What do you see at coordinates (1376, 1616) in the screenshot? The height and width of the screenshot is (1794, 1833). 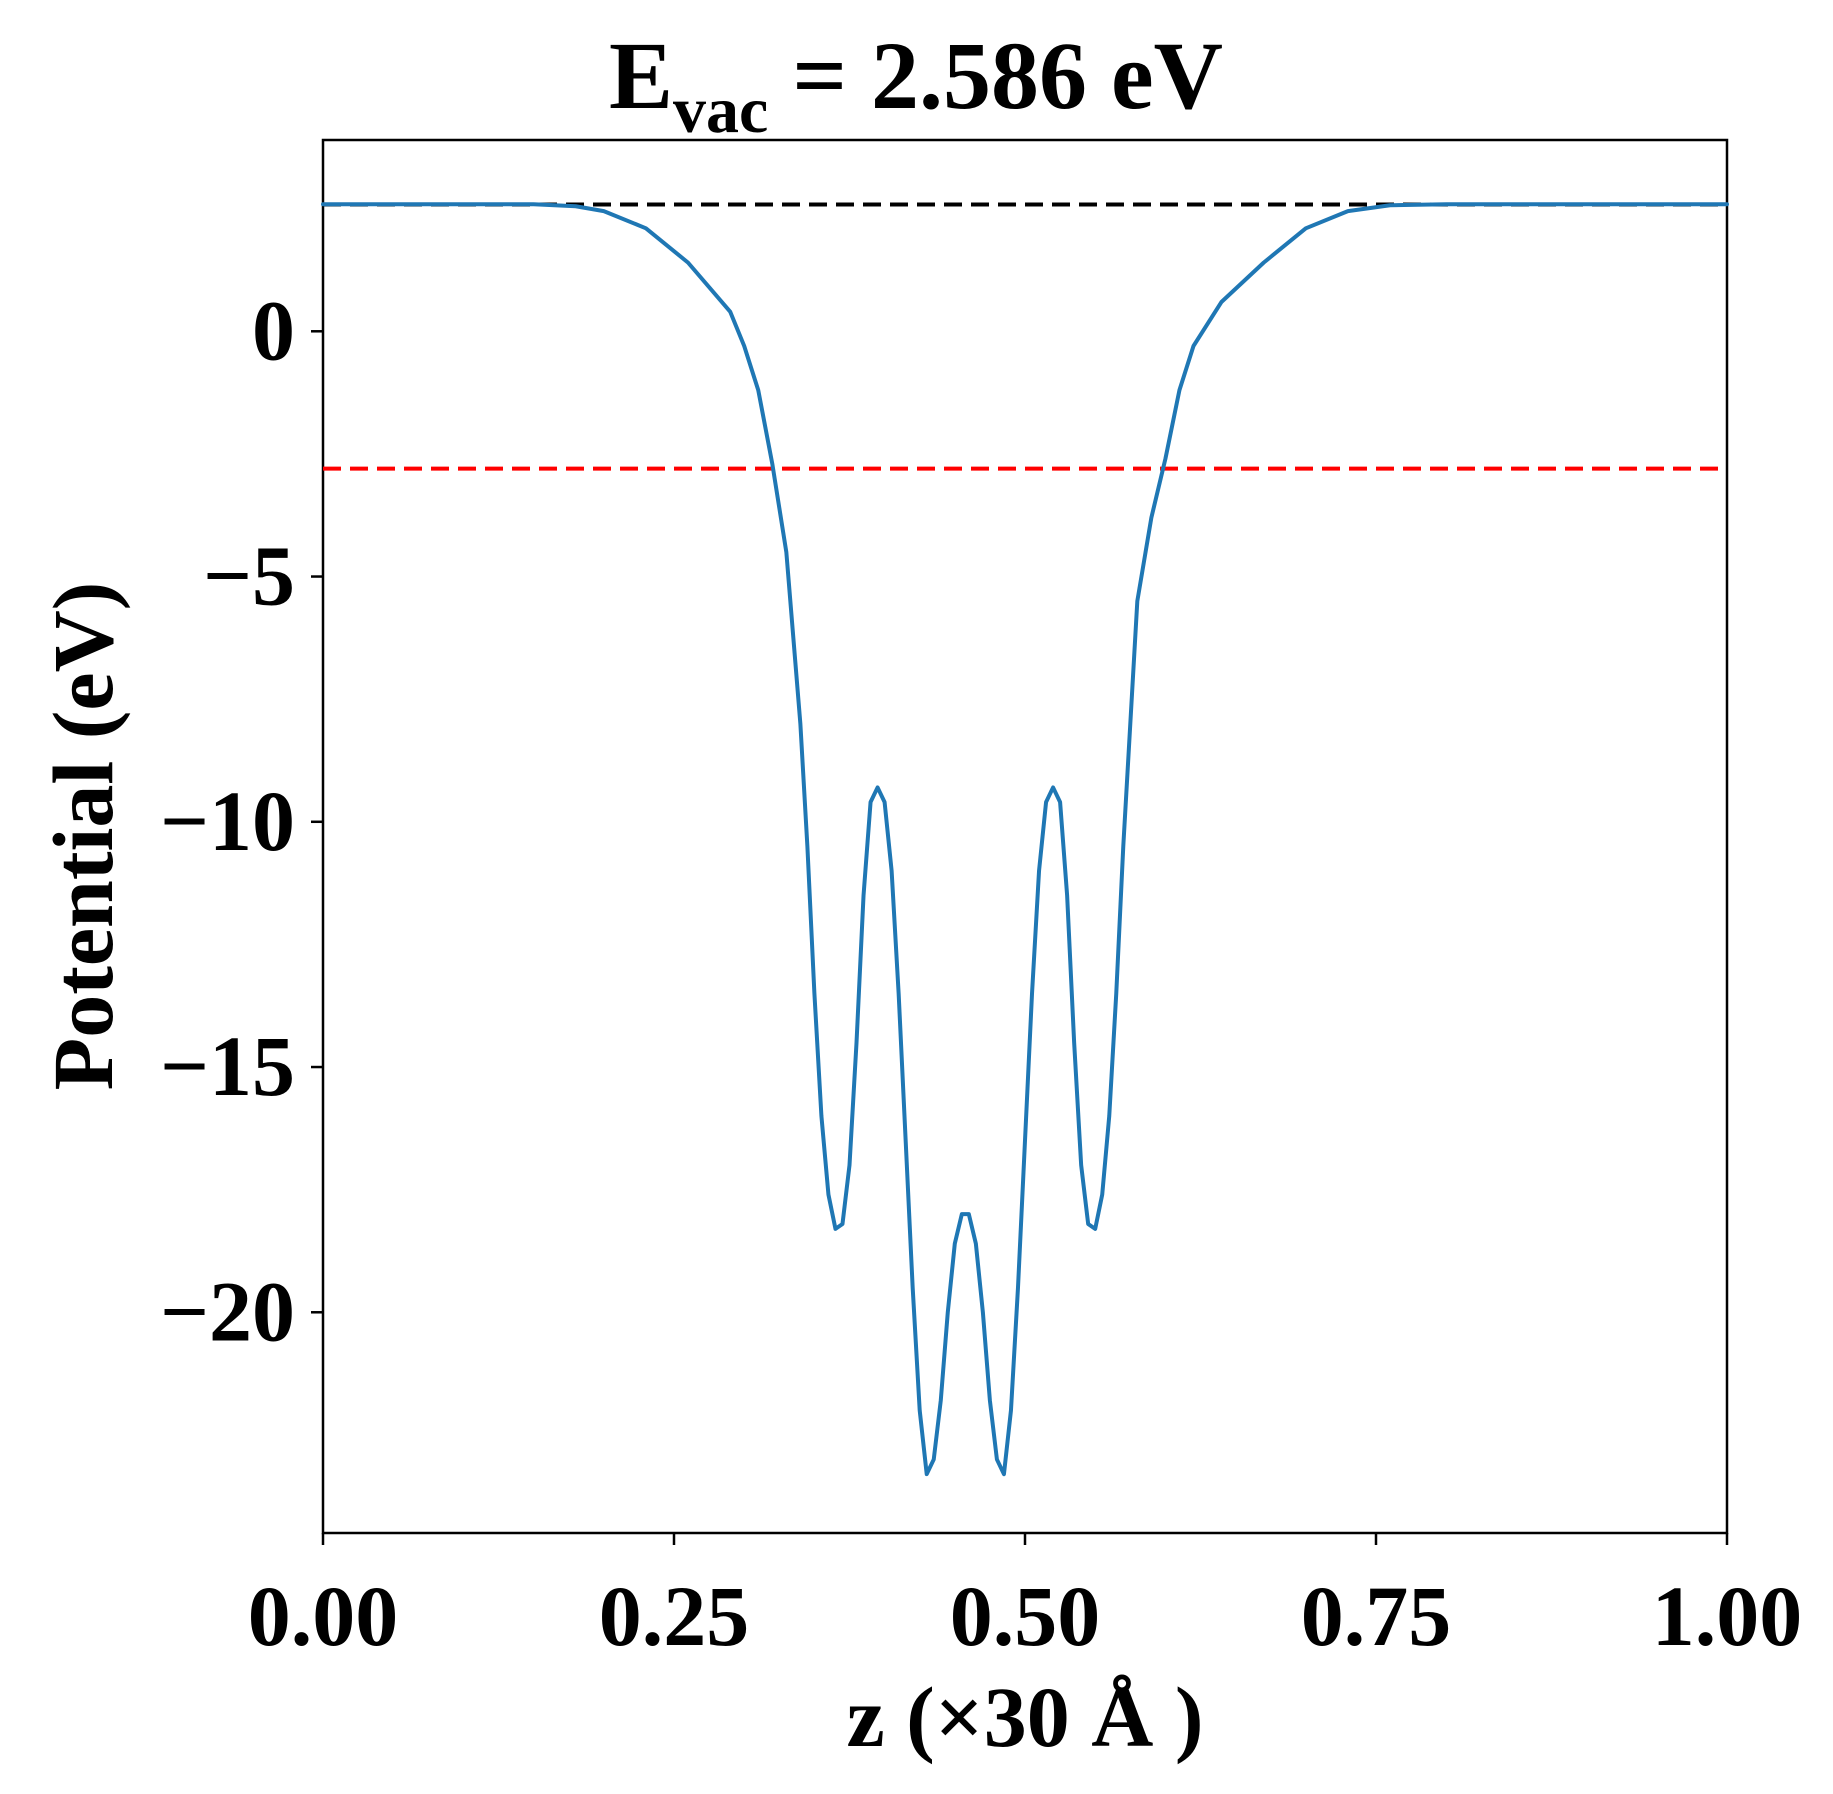 I see `x-tick-label: 0.75` at bounding box center [1376, 1616].